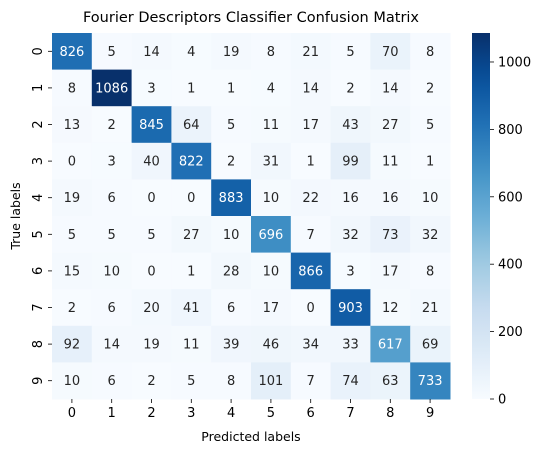  Describe the element at coordinates (350, 162) in the screenshot. I see `cell-value-3-7: 99` at that location.